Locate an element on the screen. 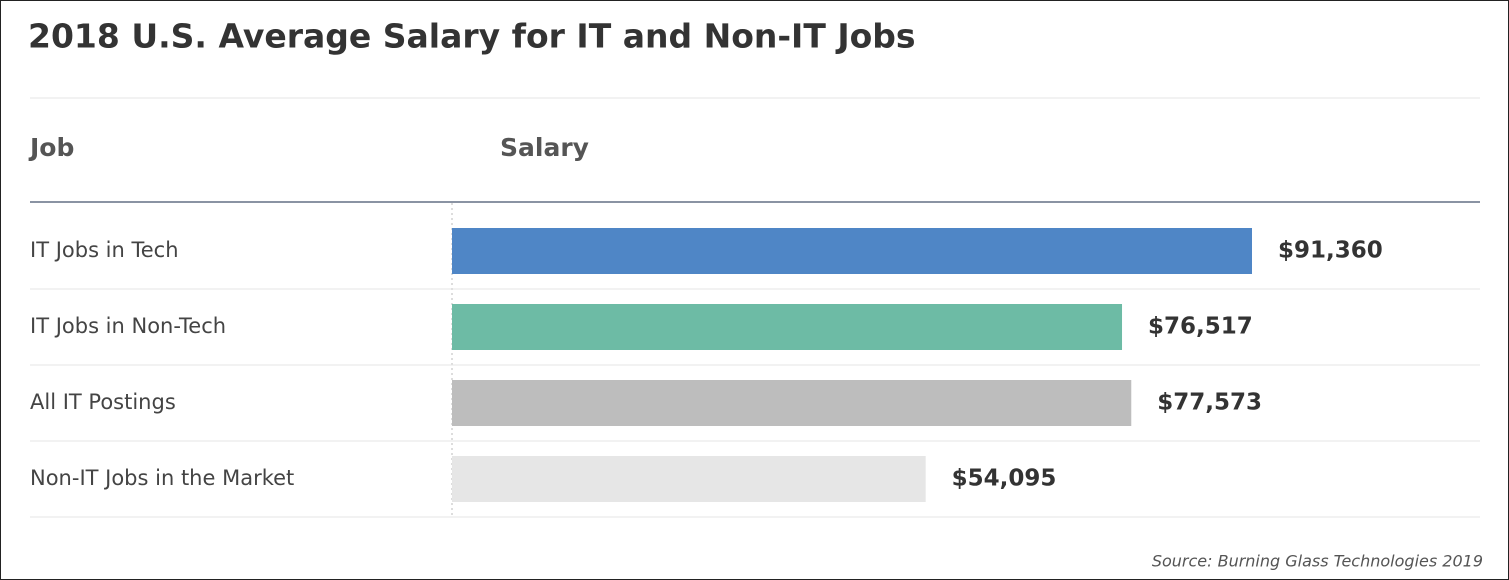  value-label: $77,573 is located at coordinates (1209, 403).